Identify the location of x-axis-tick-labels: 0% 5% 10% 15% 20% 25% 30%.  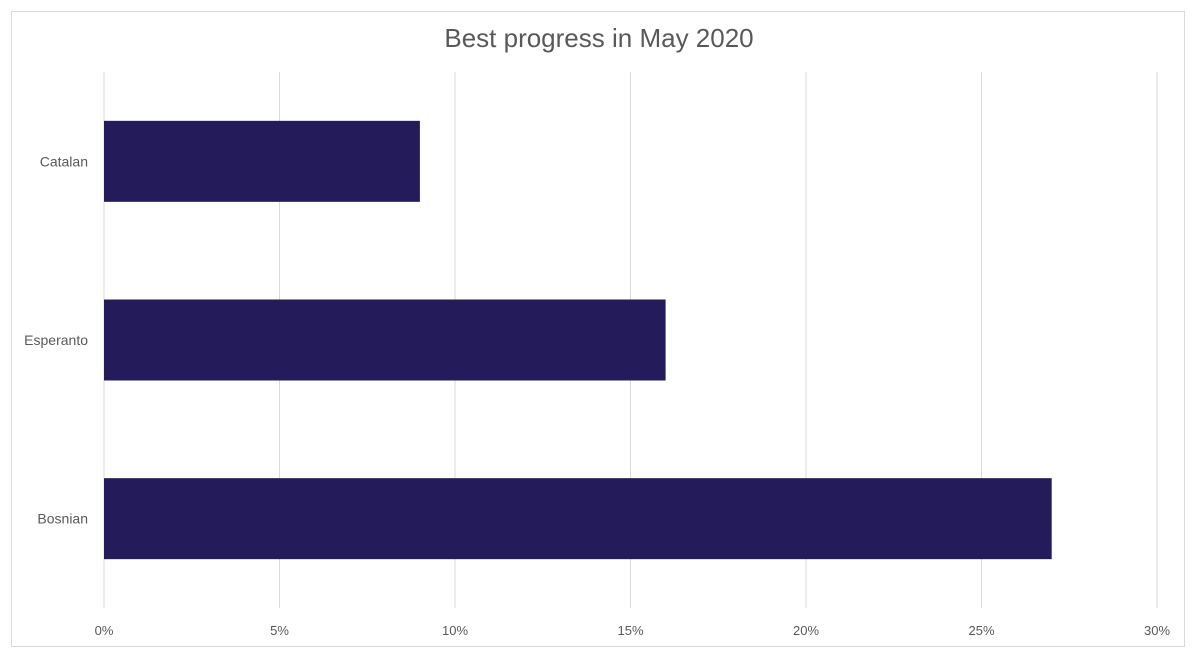
(633, 630).